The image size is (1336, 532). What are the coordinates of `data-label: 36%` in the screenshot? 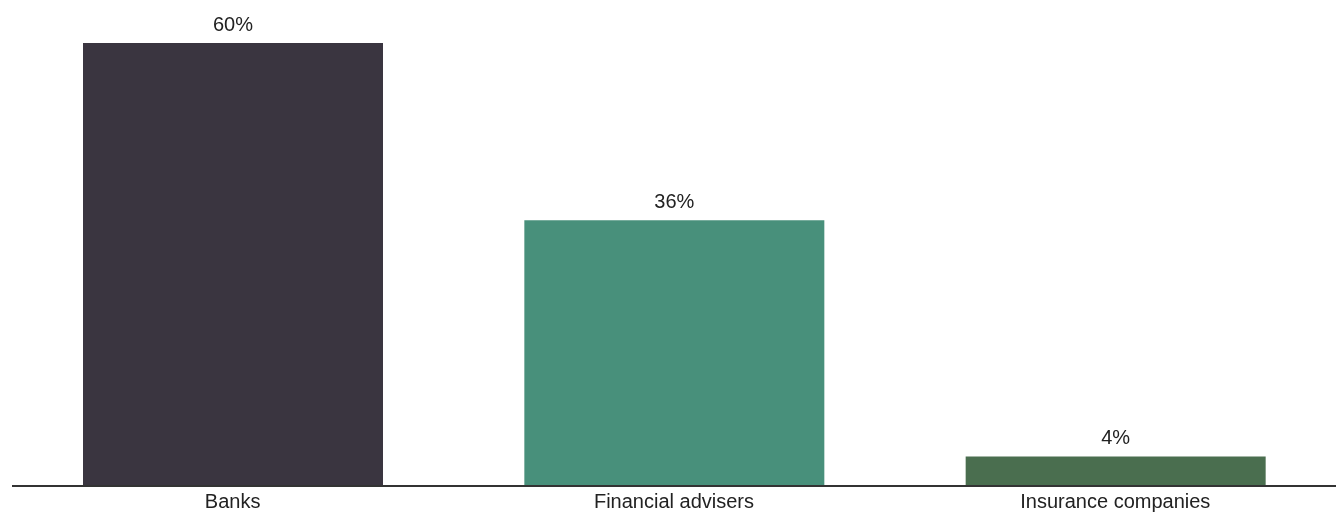 It's located at (674, 201).